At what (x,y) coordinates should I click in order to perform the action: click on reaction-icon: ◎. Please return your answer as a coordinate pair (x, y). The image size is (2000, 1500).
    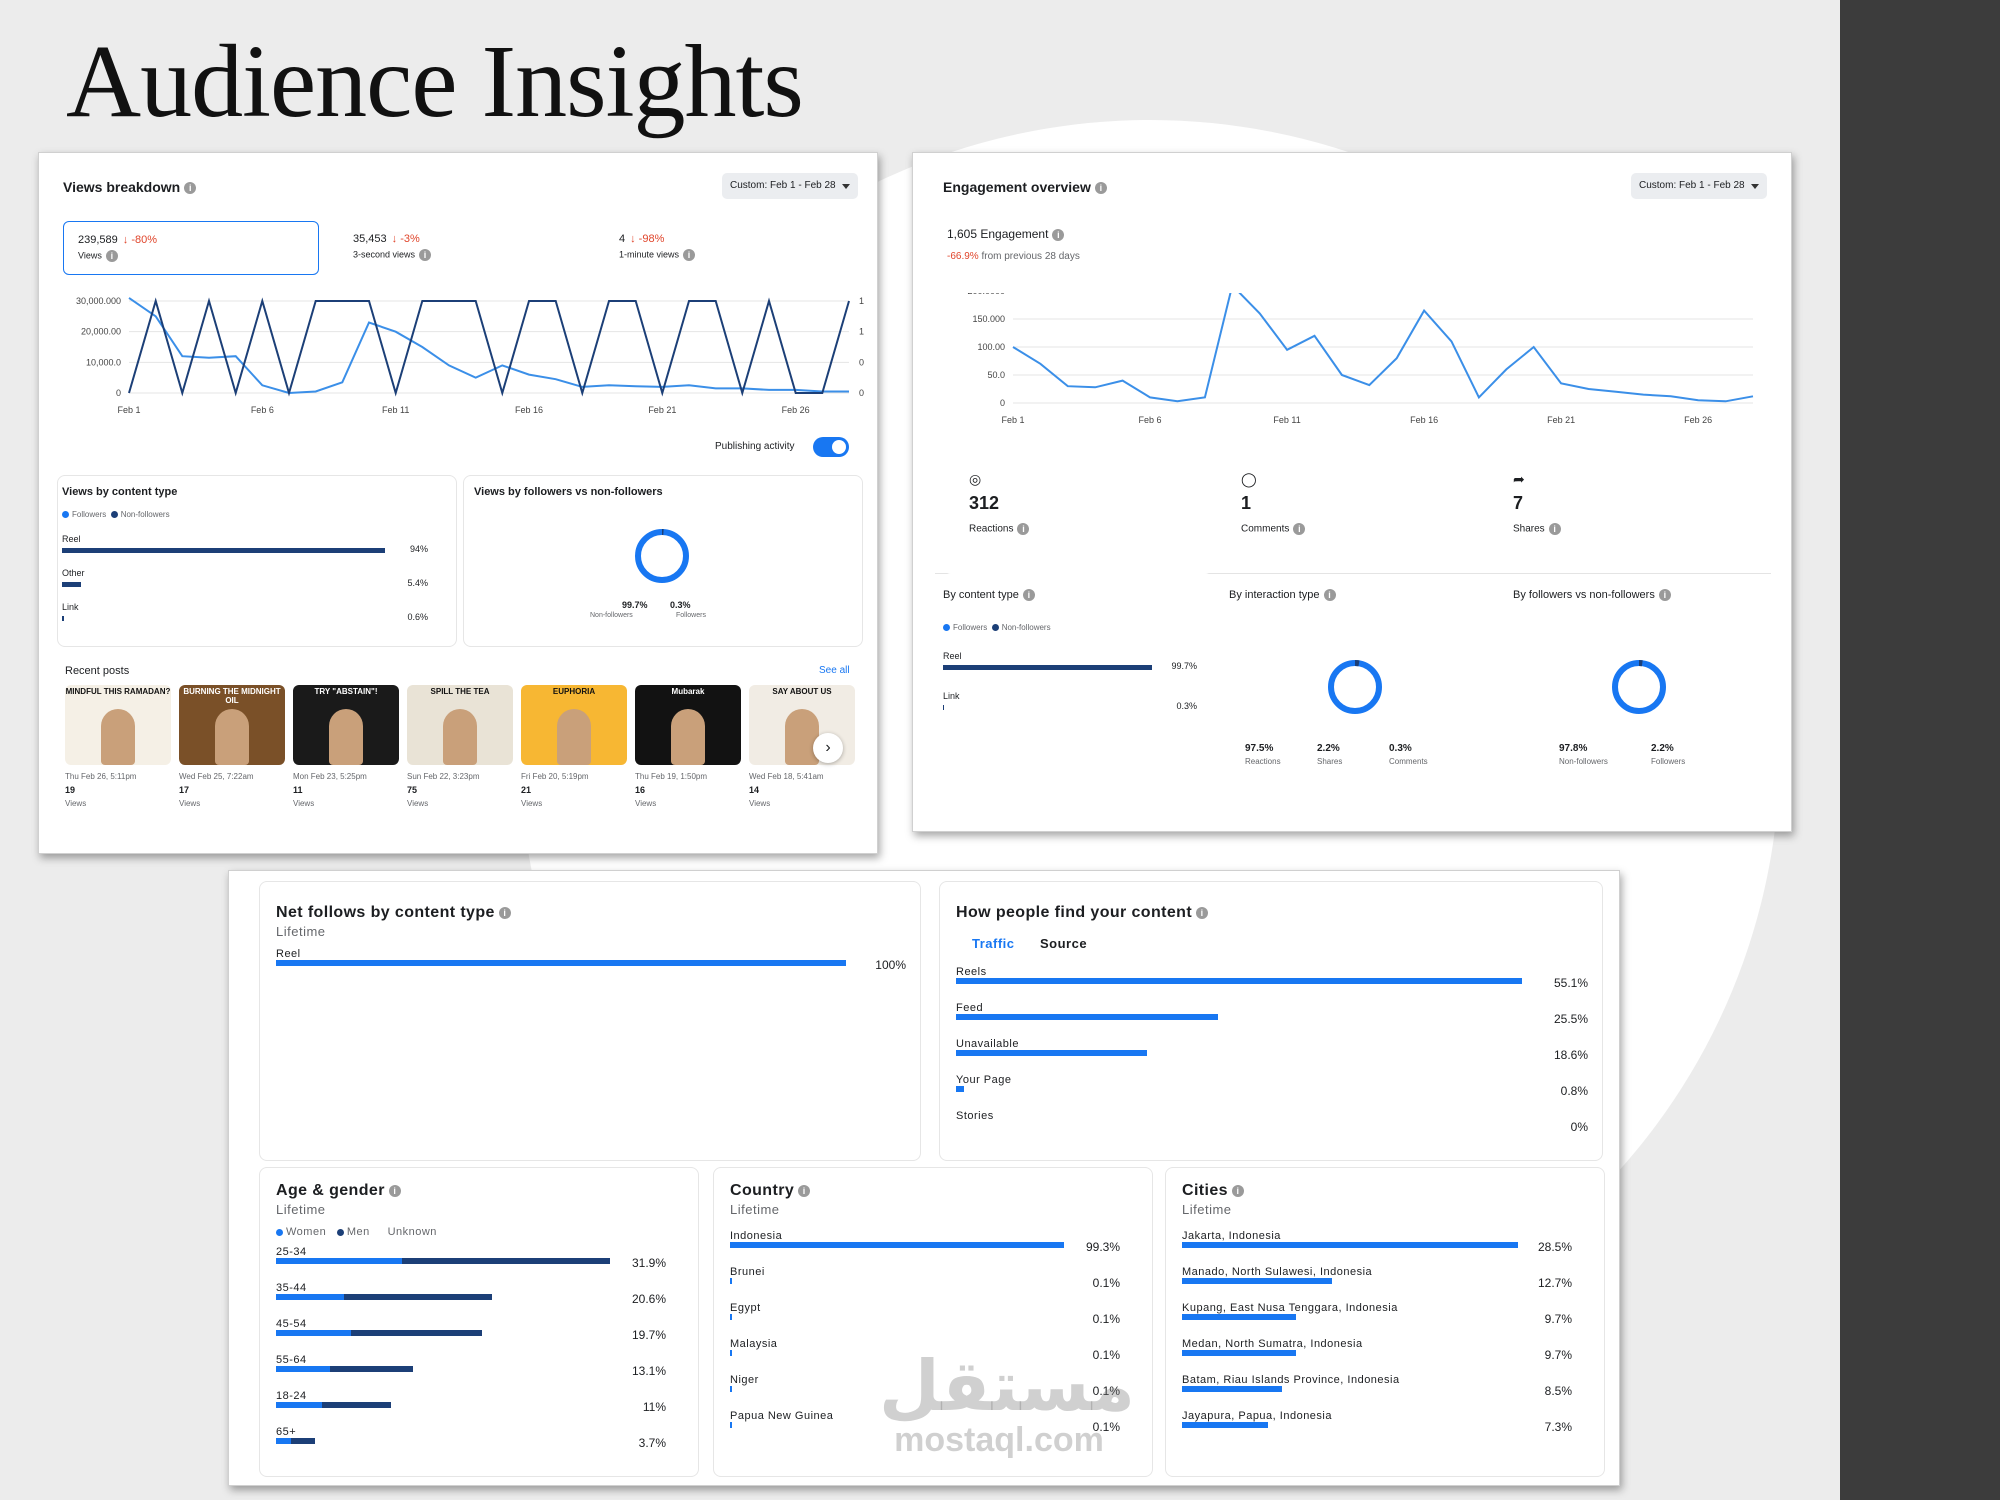
    Looking at the image, I should click on (975, 479).